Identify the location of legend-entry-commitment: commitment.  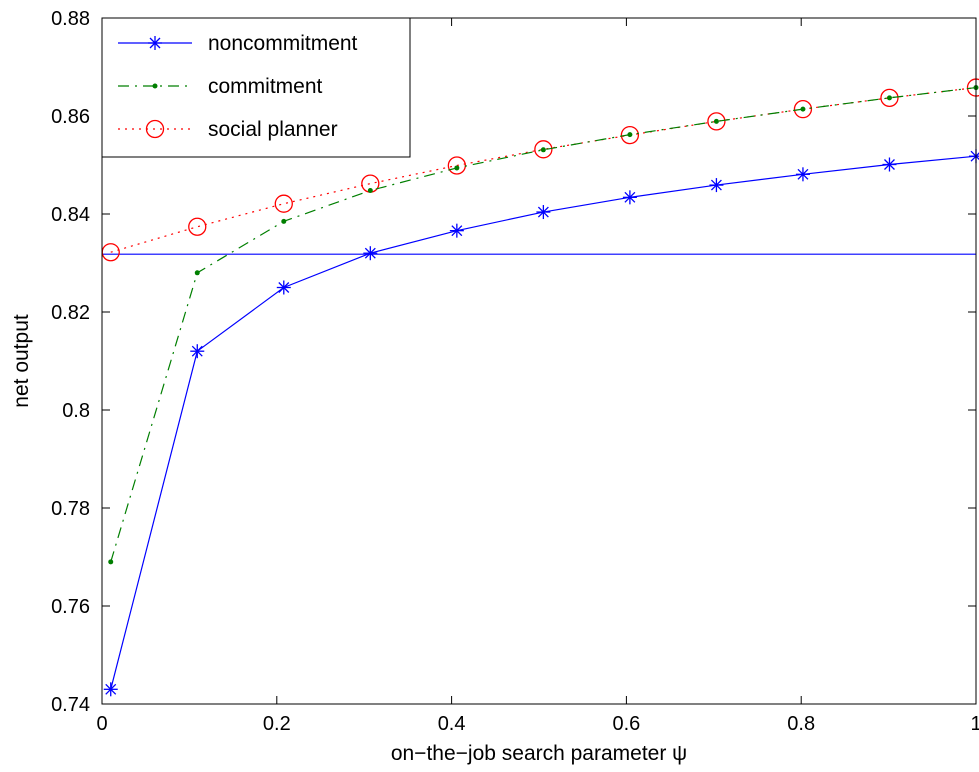
(220, 86).